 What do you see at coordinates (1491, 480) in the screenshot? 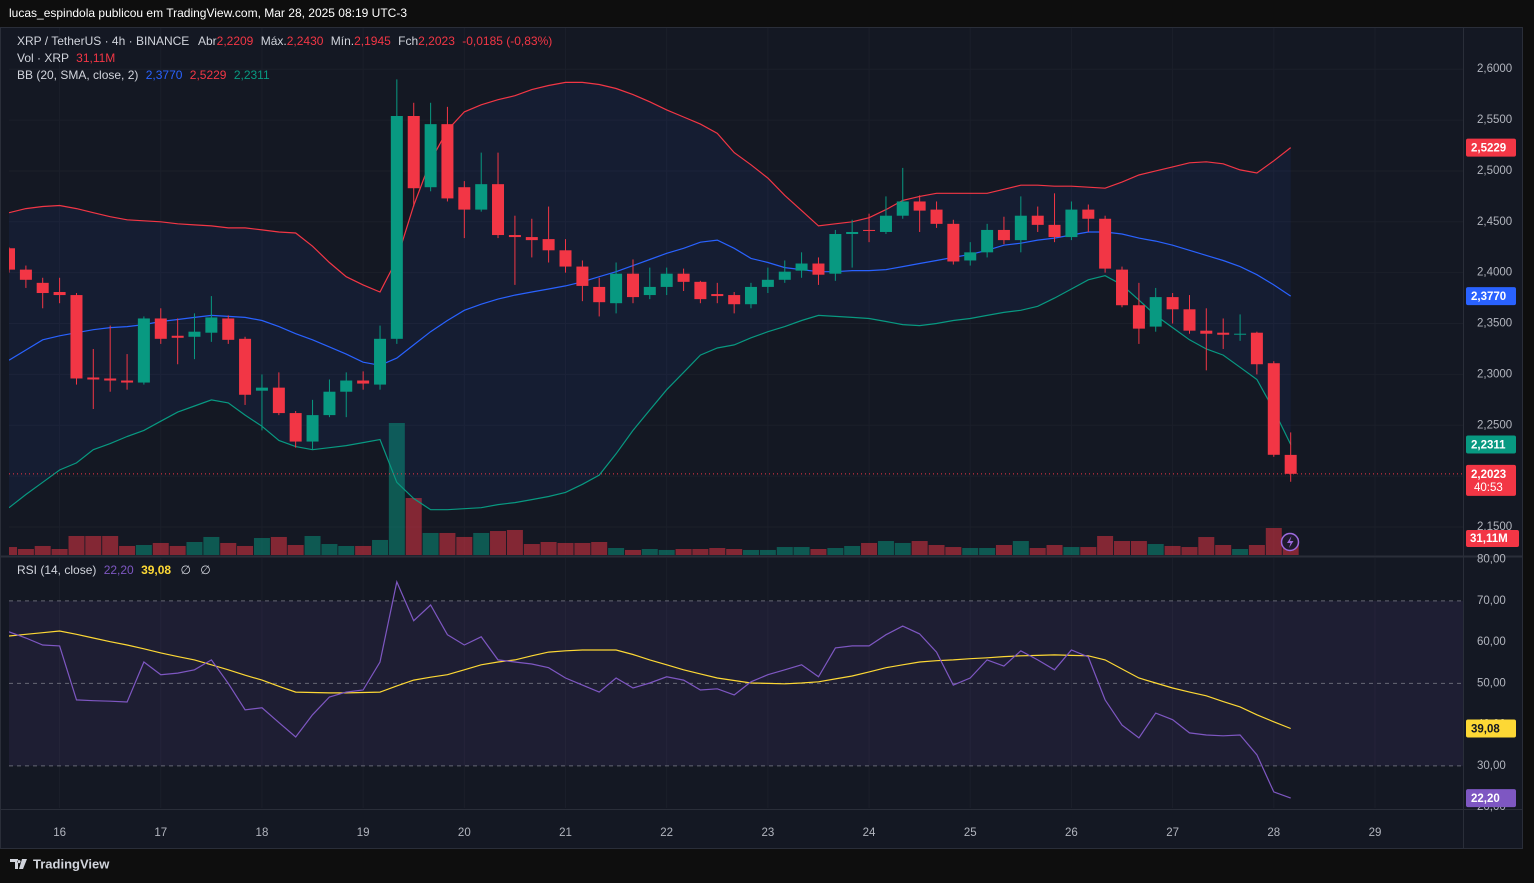
I see `price-tag-bg` at bounding box center [1491, 480].